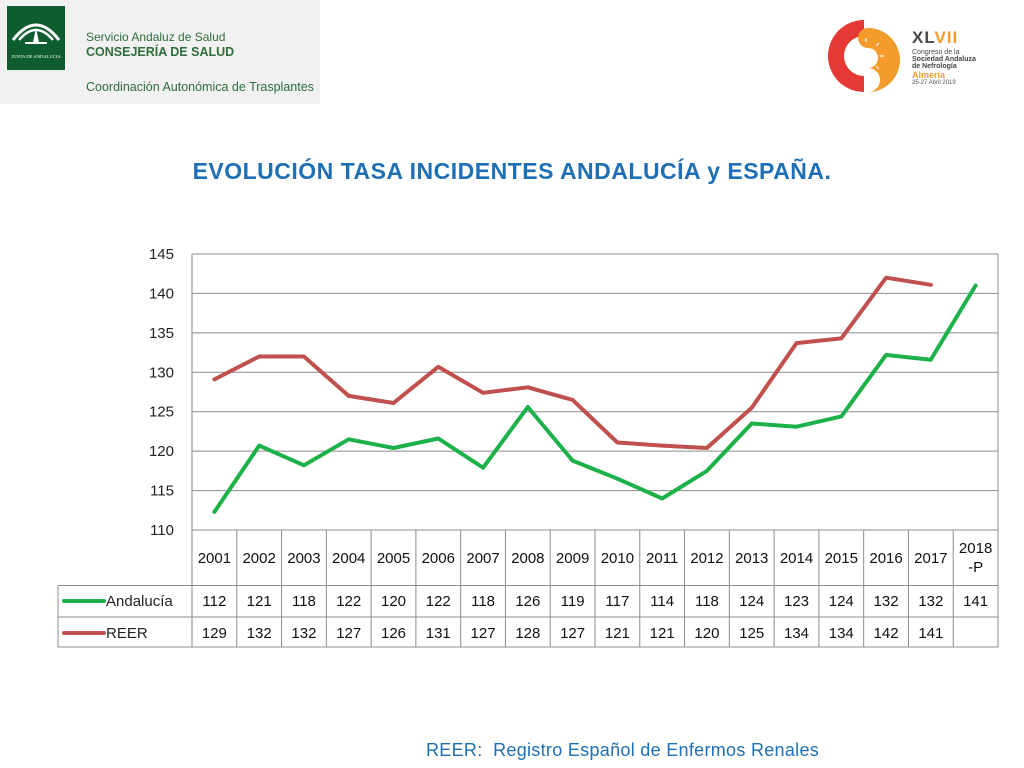  Describe the element at coordinates (200, 87) in the screenshot. I see `coordinacion-name: Coordinación Autonómica de Trasplantes` at that location.